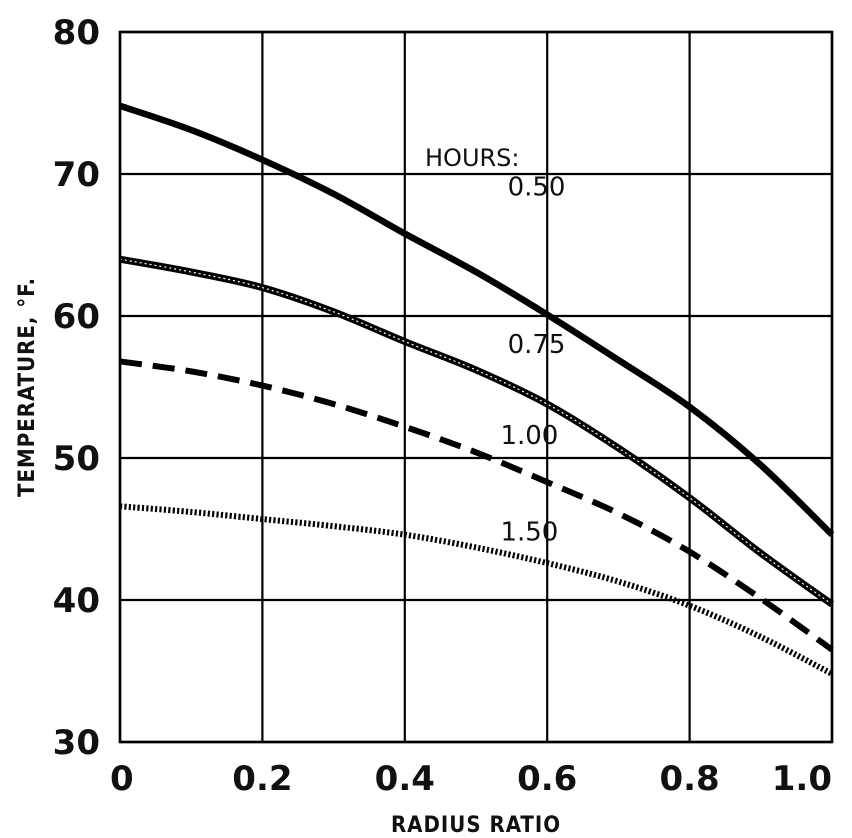 Image resolution: width=852 pixels, height=838 pixels. What do you see at coordinates (537, 187) in the screenshot?
I see `series-label: 0.50` at bounding box center [537, 187].